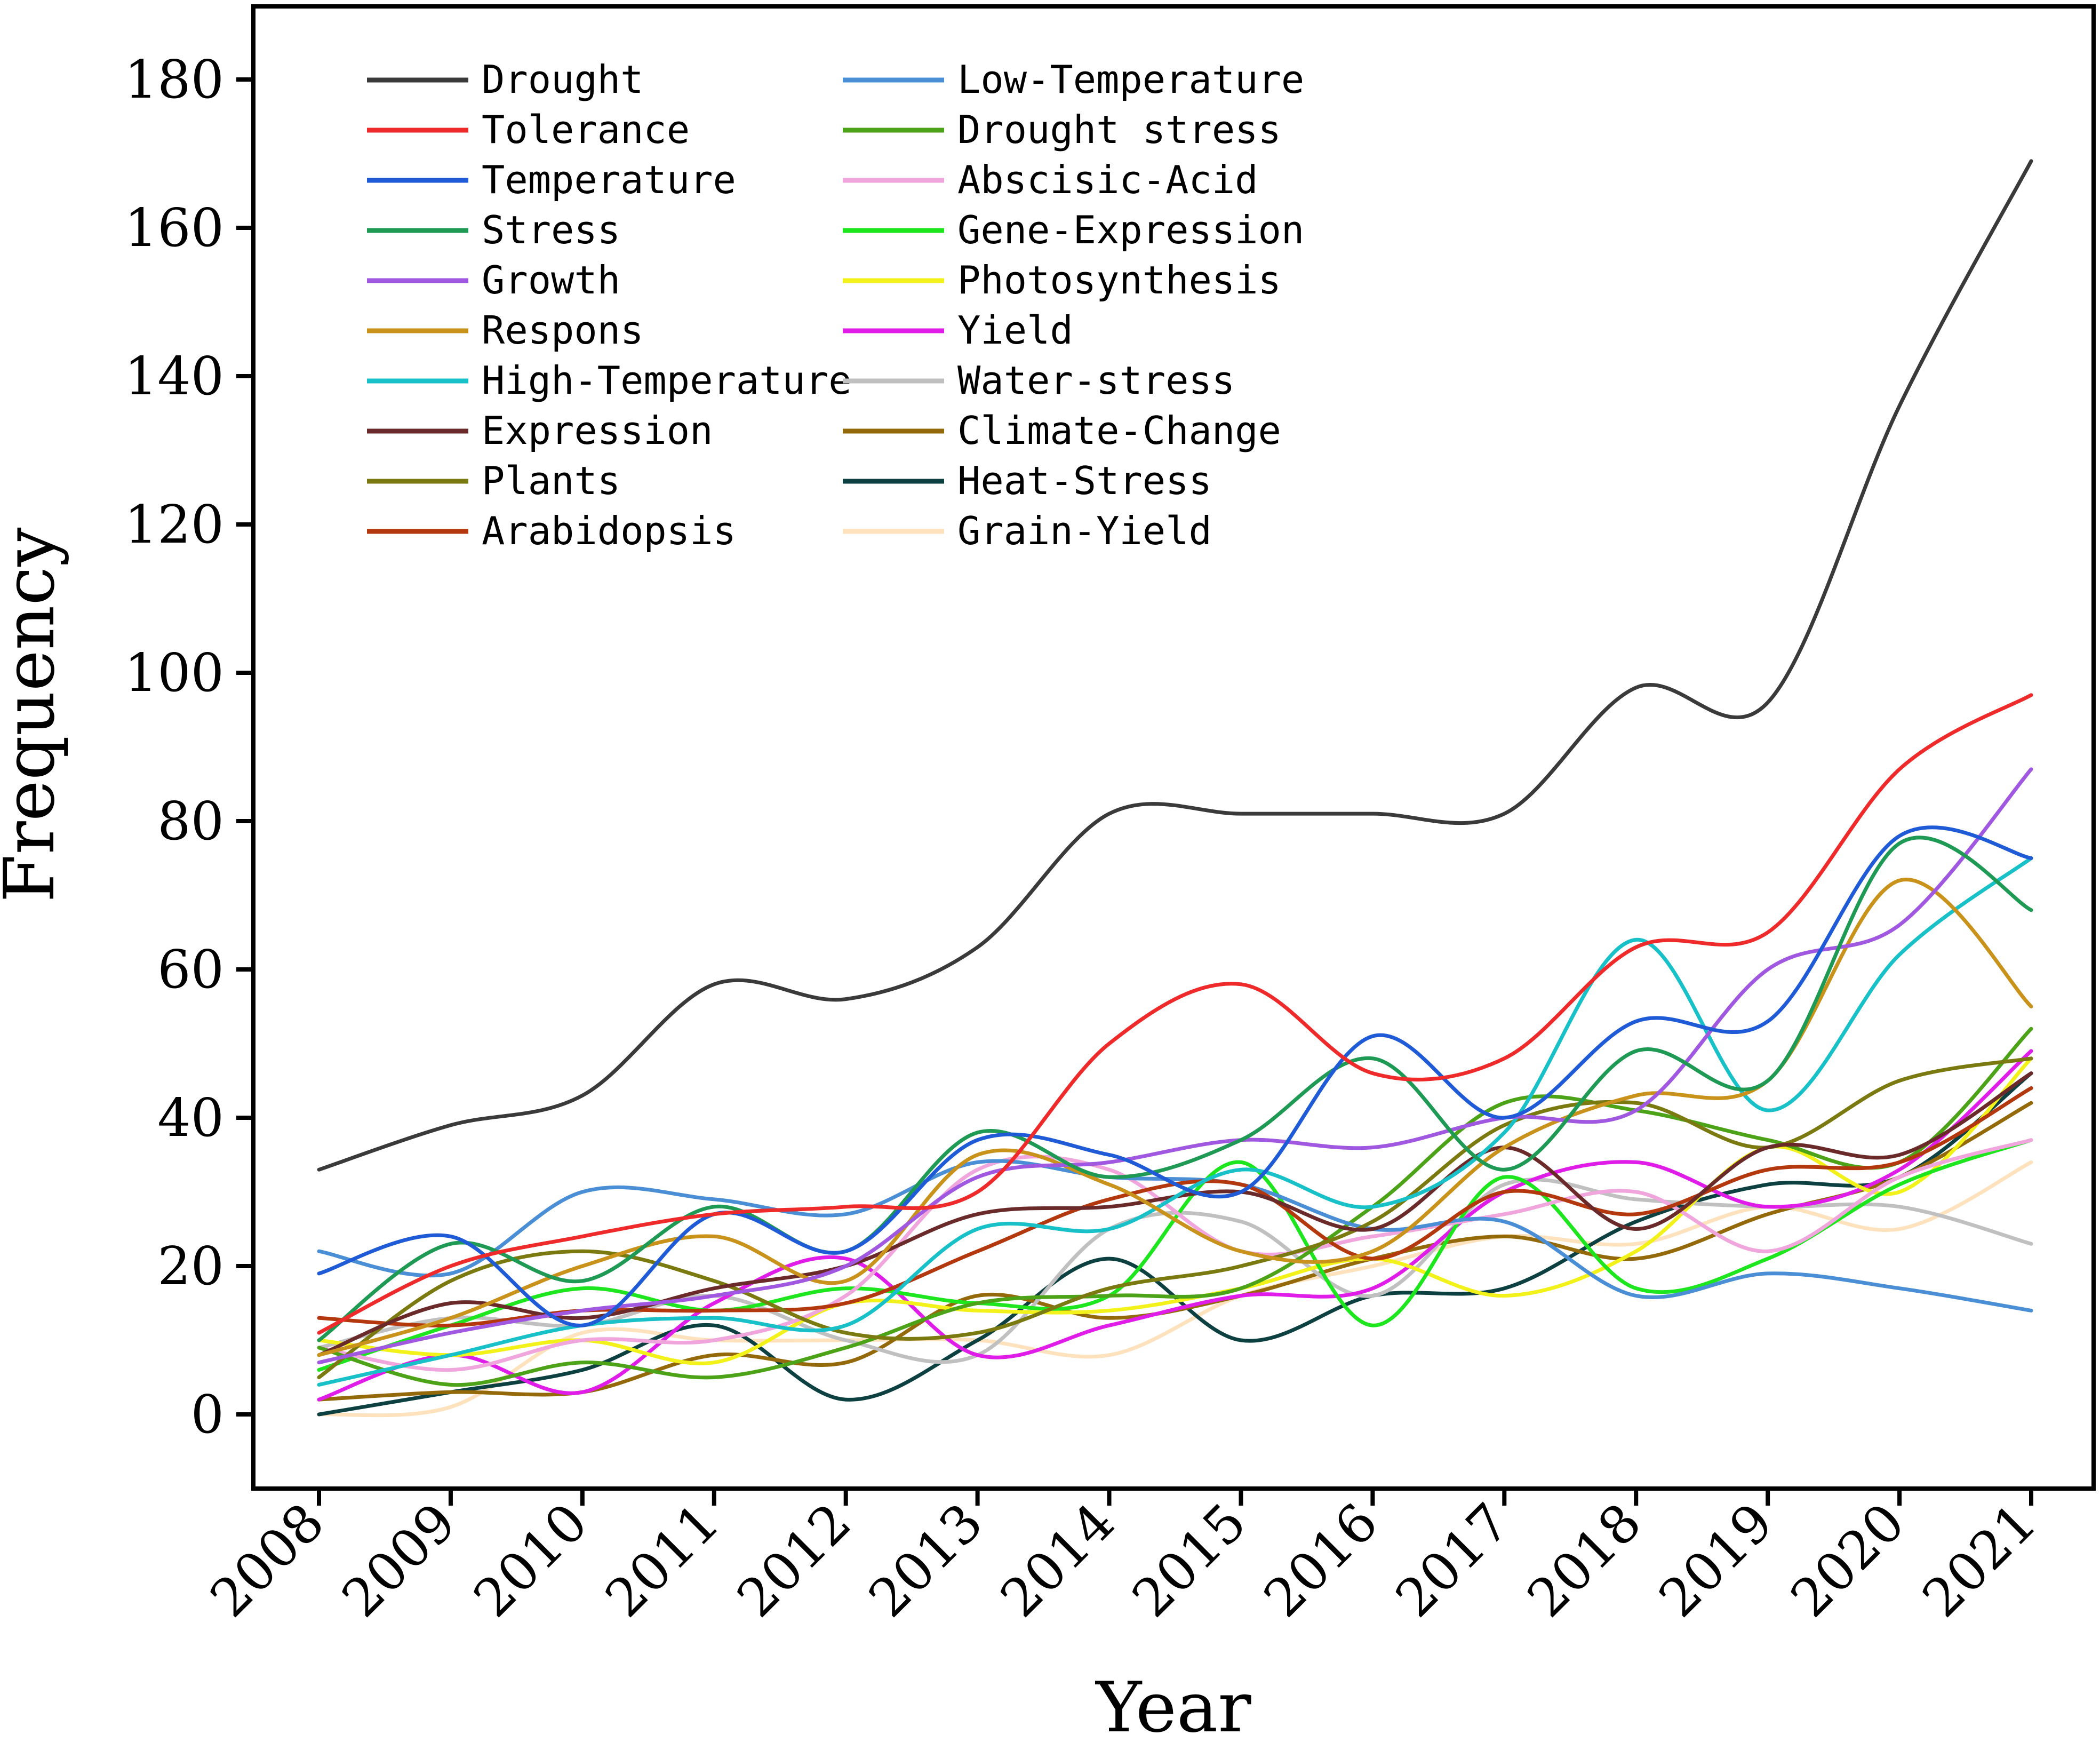 This screenshot has height=1750, width=2100. I want to click on y-tick-label: 120, so click(174, 525).